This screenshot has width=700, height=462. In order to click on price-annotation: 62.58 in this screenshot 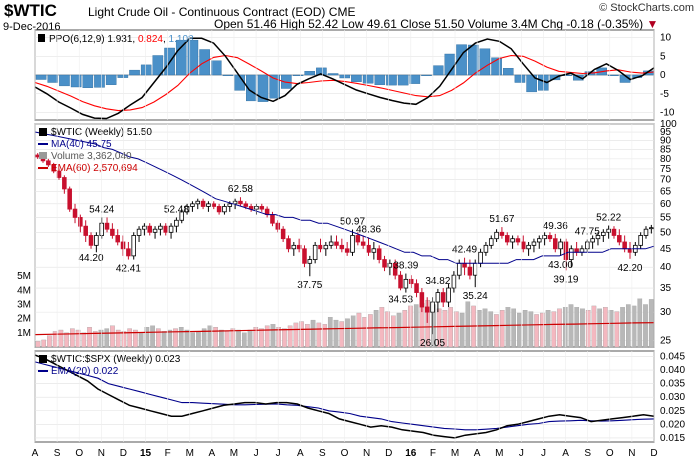, I will do `click(240, 189)`.